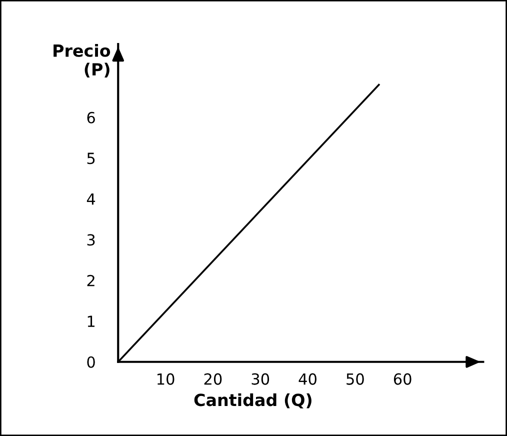  What do you see at coordinates (90, 280) in the screenshot?
I see `y-tick-label: 2` at bounding box center [90, 280].